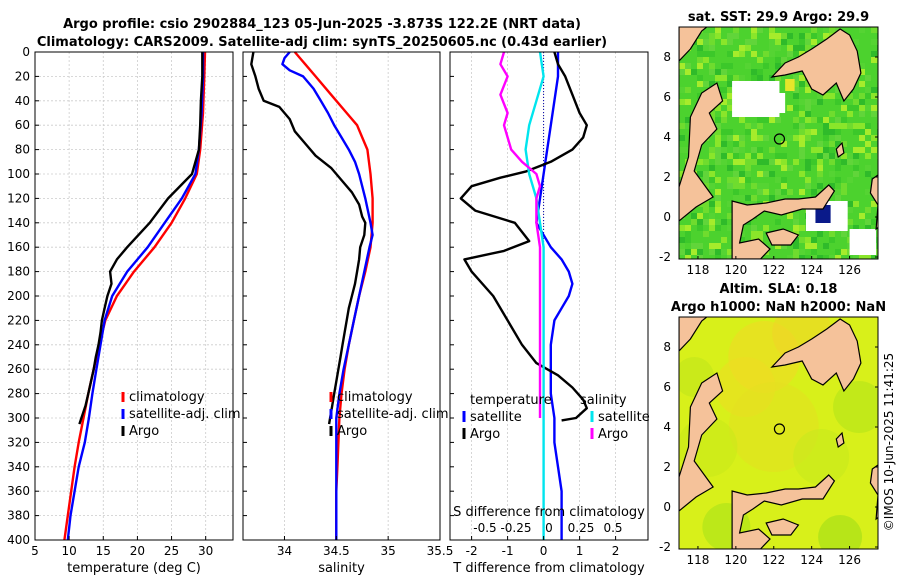 This screenshot has width=900, height=580. Describe the element at coordinates (18, 467) in the screenshot. I see `y-tick-label: 340` at that location.